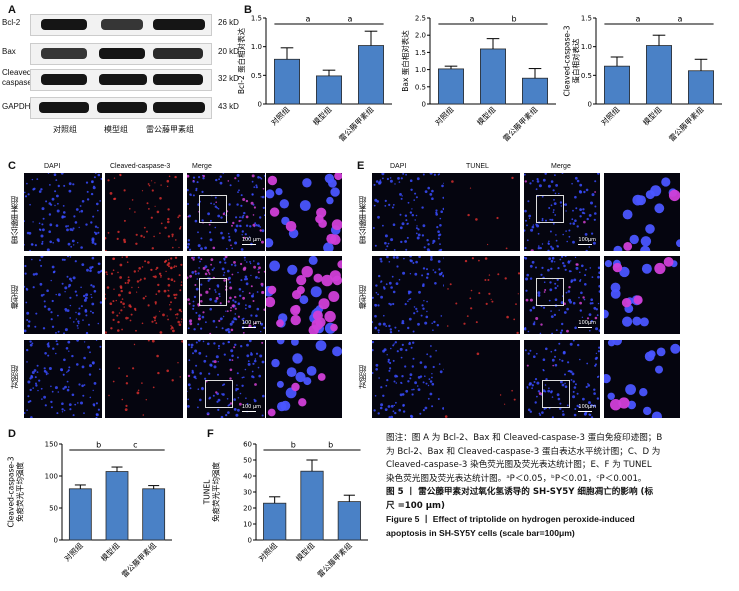 This screenshot has height=591, width=739. What do you see at coordinates (516, 478) in the screenshot?
I see `caption-note-line: 染色荧光图及荧光表达统计图。ᵃP＜0.05，ᵇP＜0.01，ᶜP＜0.001。` at bounding box center [516, 478].